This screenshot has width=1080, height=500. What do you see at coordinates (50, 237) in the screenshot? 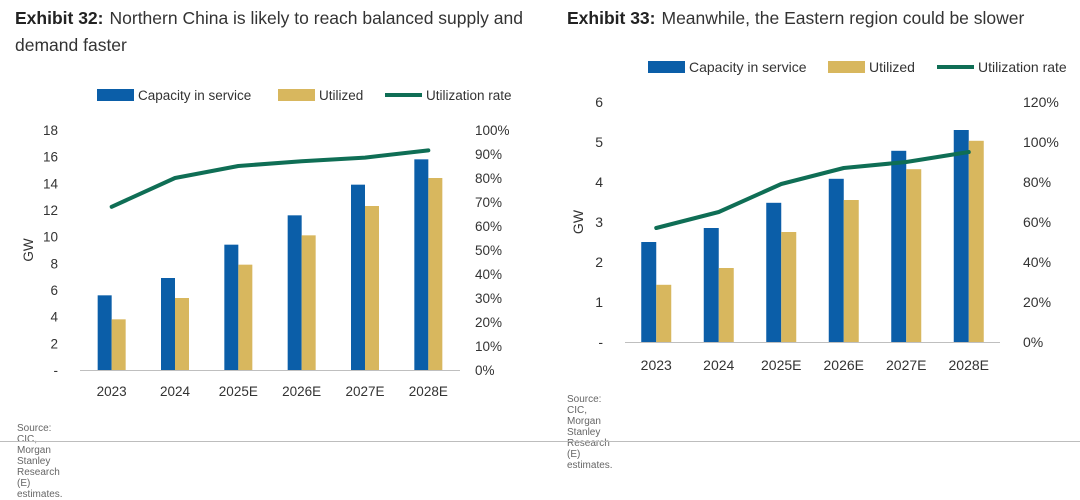
I see `ex32-y-tick-5: 10` at bounding box center [50, 237].